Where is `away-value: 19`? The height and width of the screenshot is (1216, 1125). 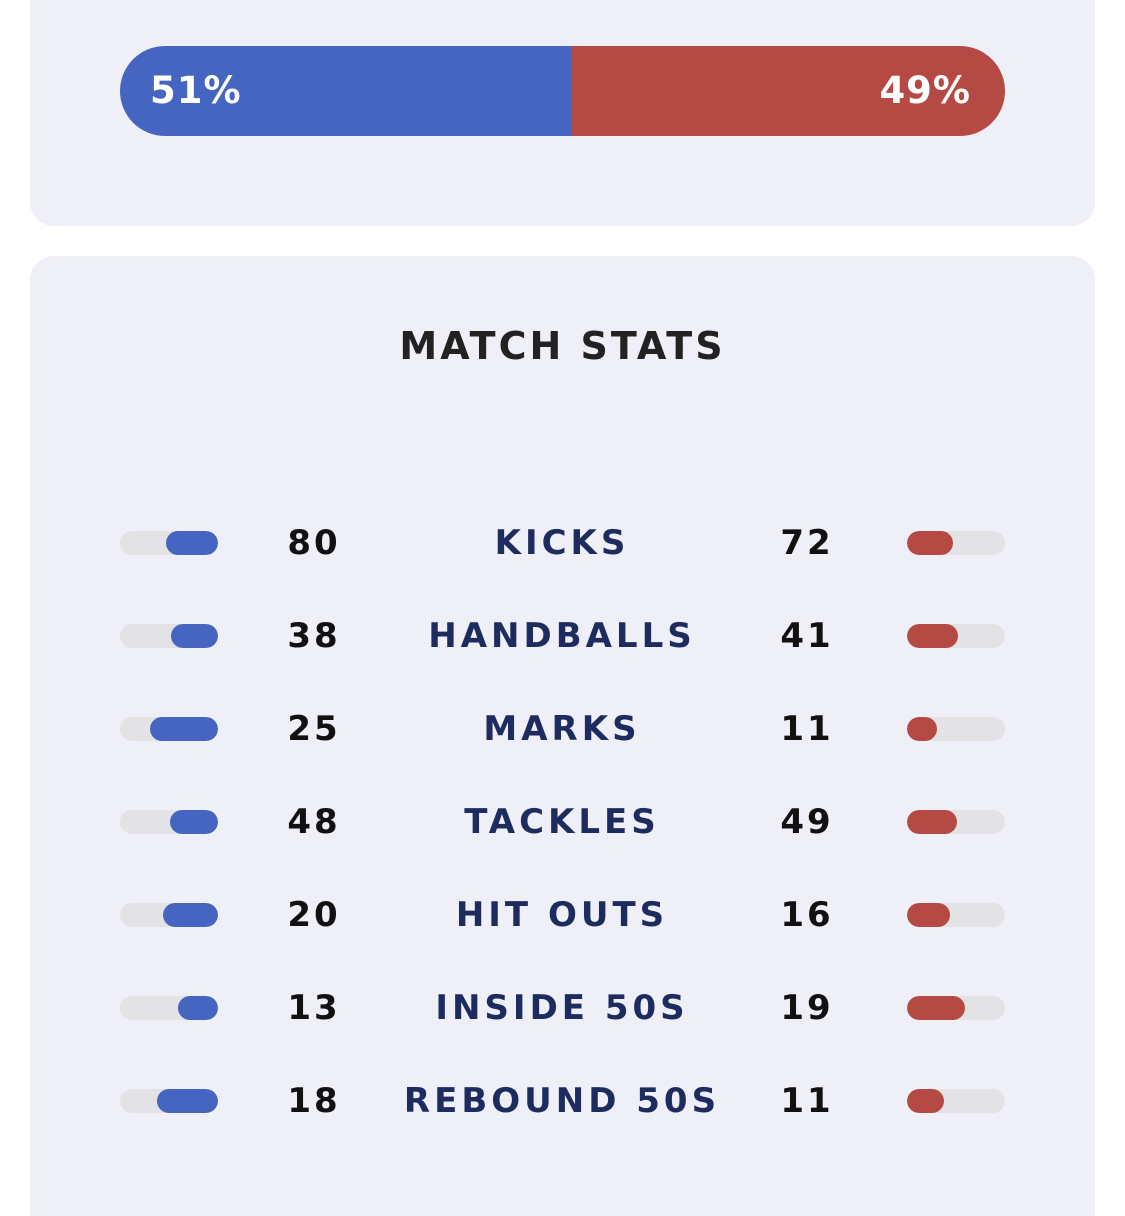
away-value: 19 is located at coordinates (807, 1008).